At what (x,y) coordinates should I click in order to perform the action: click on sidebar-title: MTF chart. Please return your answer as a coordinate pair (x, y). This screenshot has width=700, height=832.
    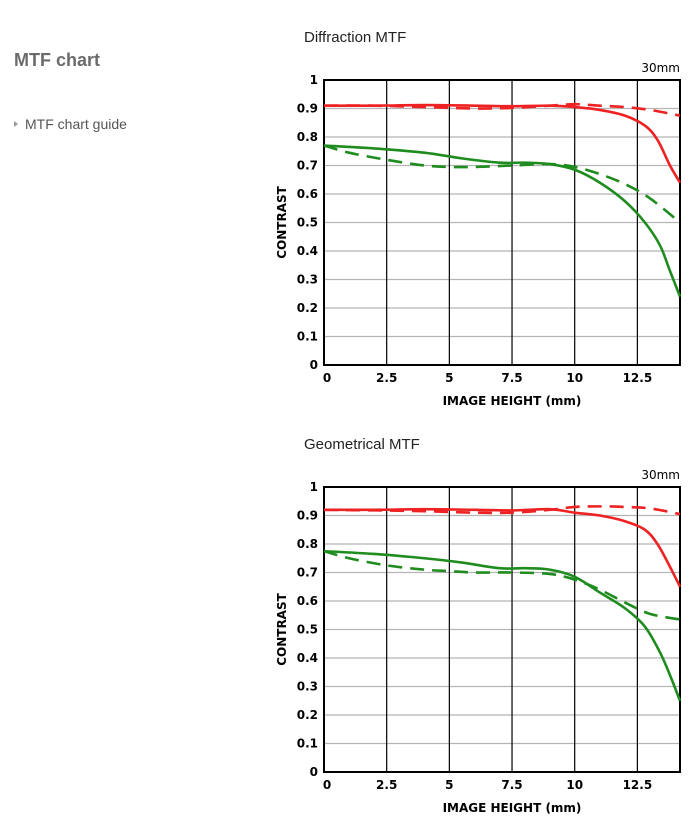
    Looking at the image, I should click on (57, 60).